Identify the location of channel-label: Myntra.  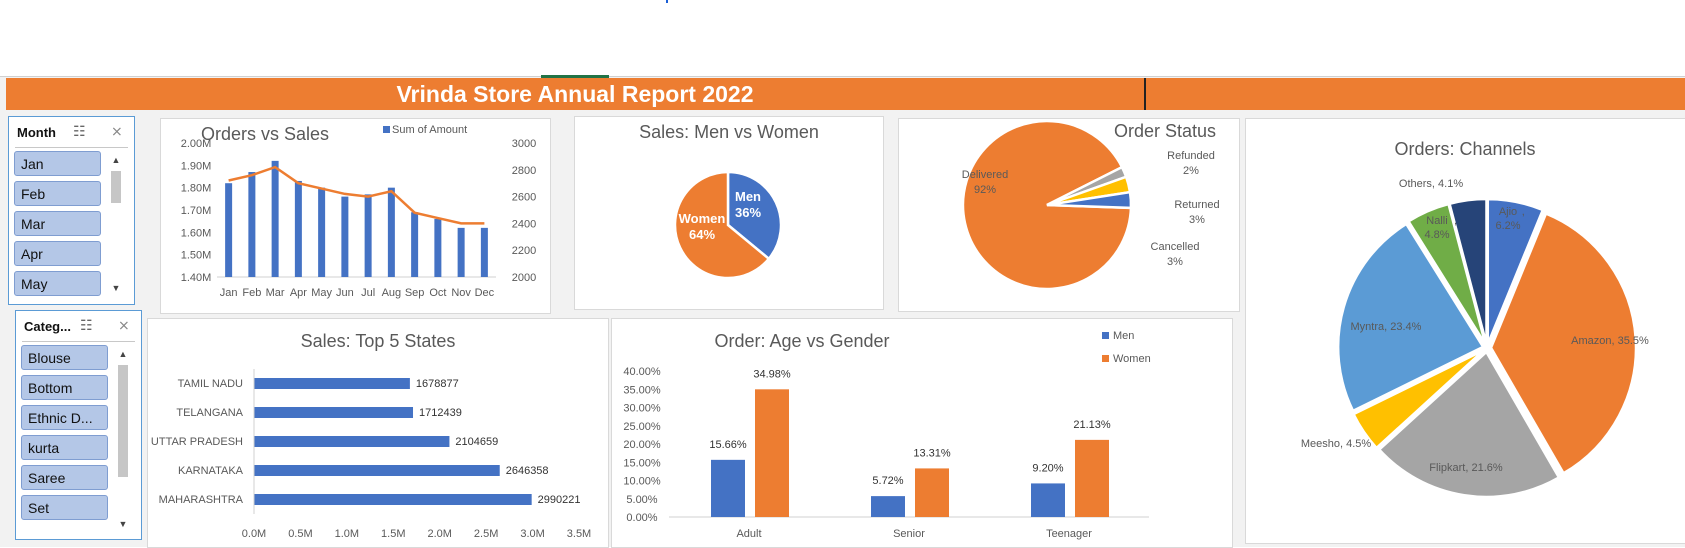
(1368, 327).